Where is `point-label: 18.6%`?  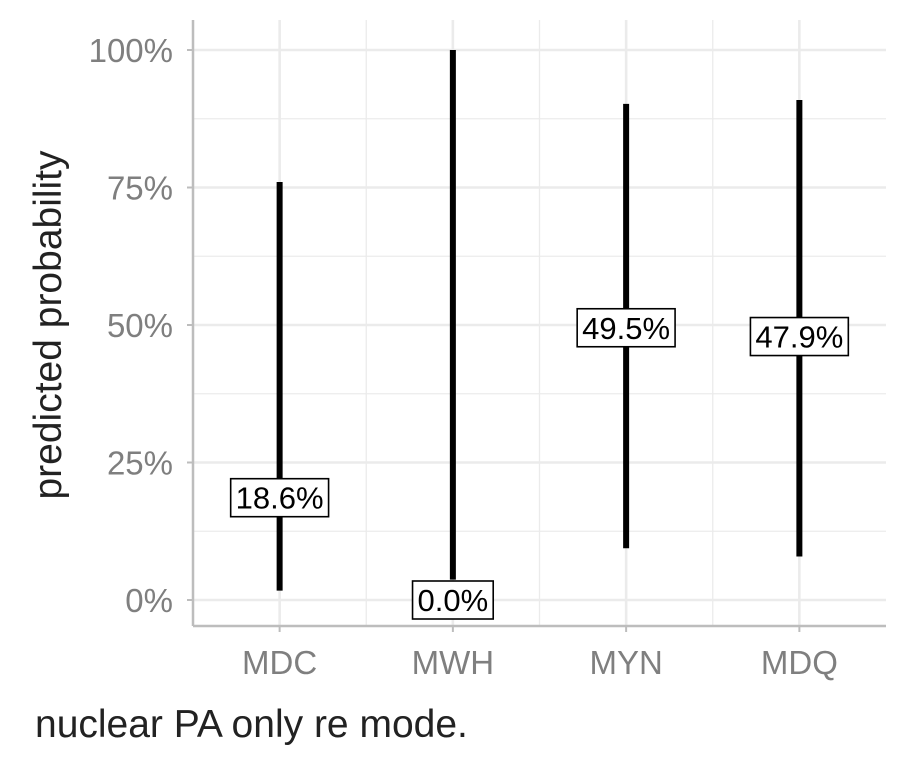
point-label: 18.6% is located at coordinates (279, 497).